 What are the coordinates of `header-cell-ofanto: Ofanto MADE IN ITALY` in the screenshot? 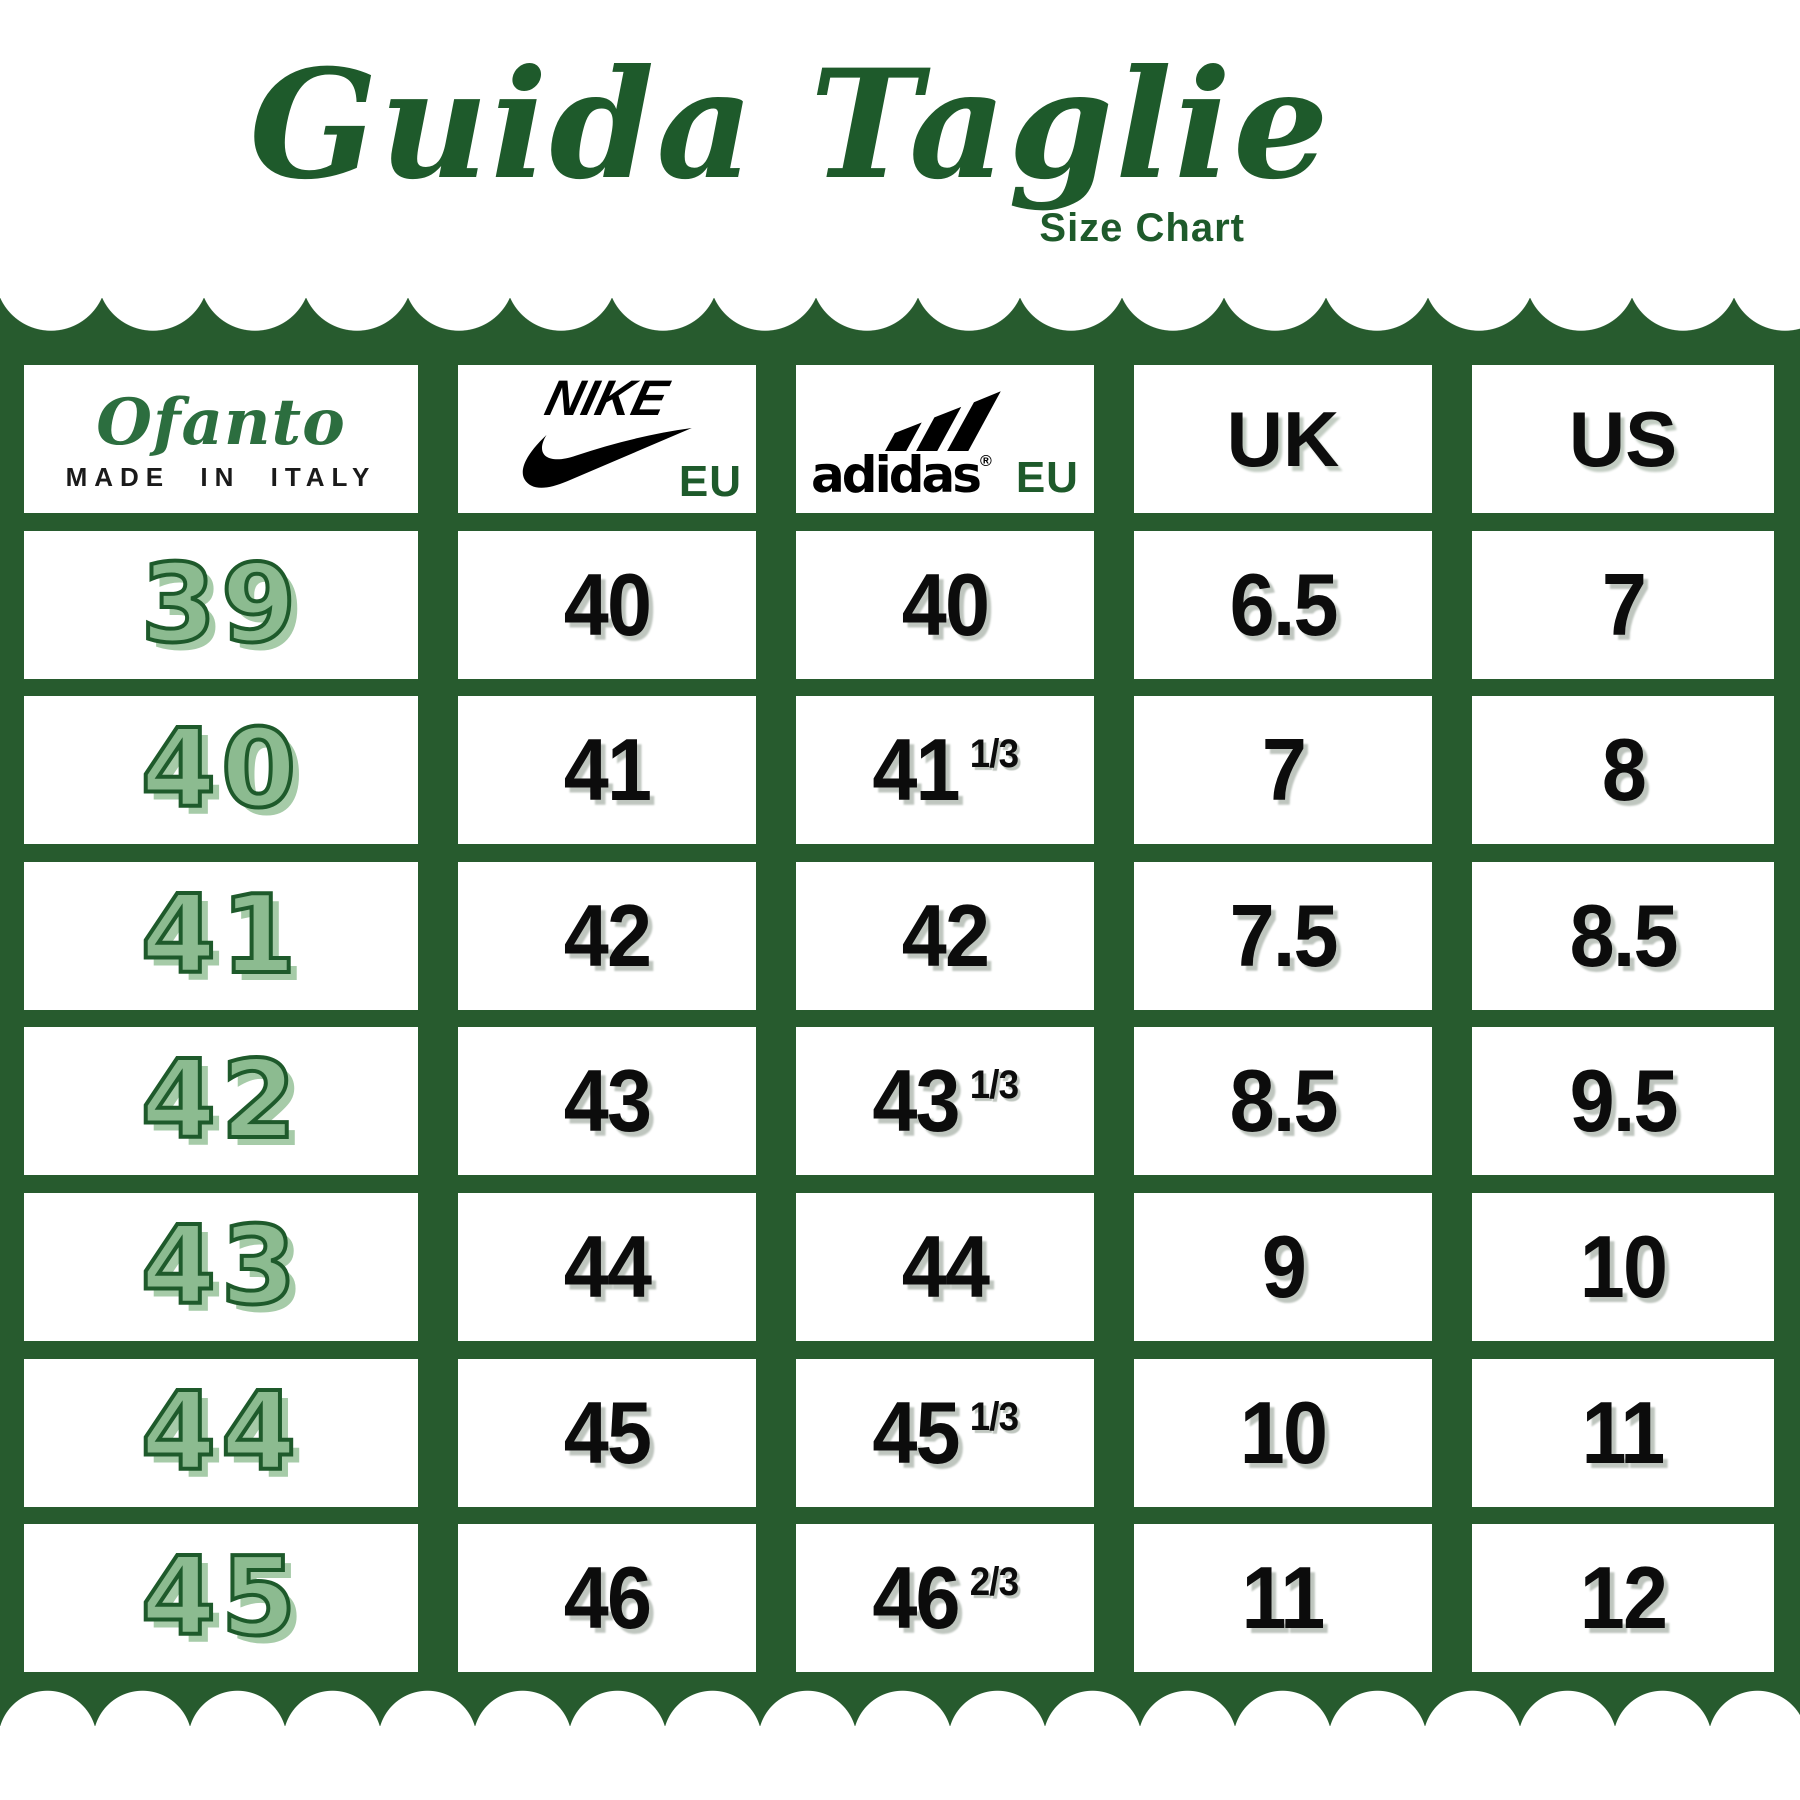 It's located at (221, 439).